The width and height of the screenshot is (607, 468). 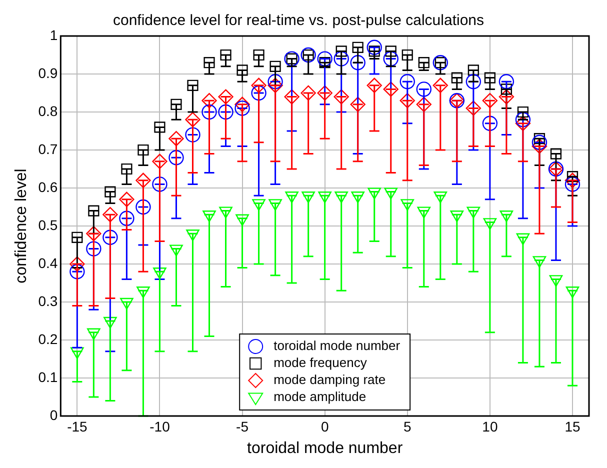 I want to click on y-tick-label: 0.1, so click(x=48, y=376).